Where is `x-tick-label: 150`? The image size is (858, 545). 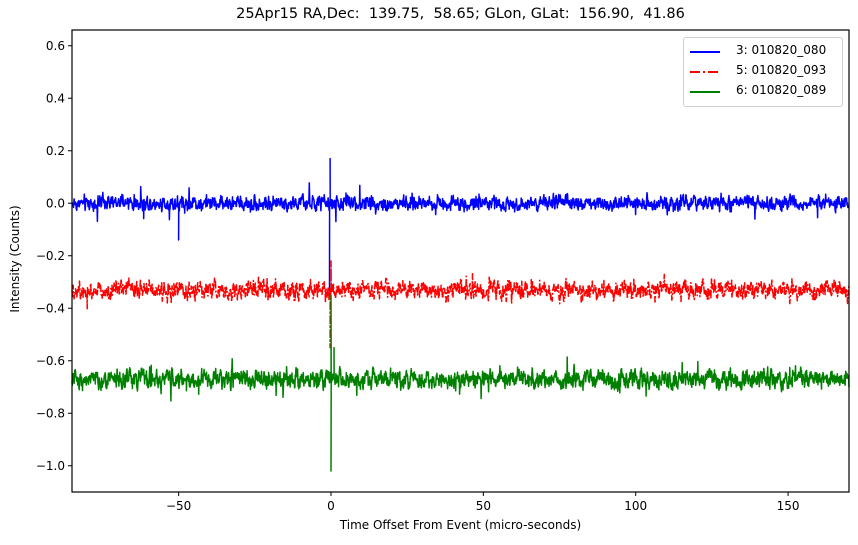 x-tick-label: 150 is located at coordinates (788, 506).